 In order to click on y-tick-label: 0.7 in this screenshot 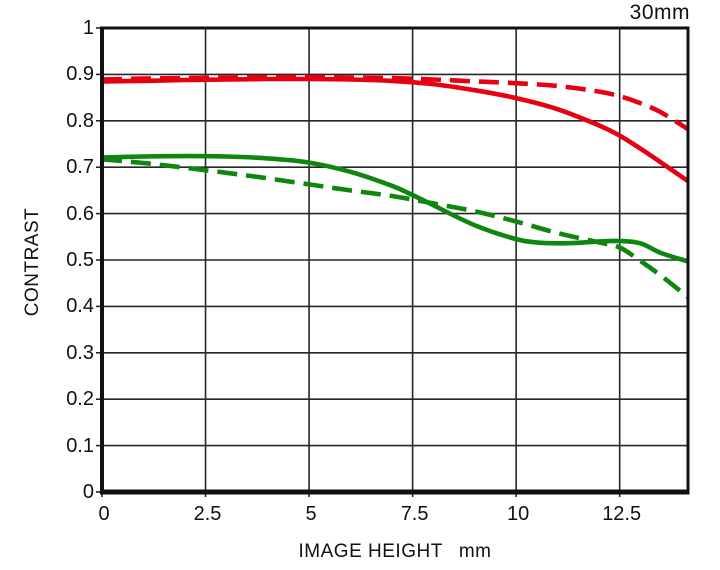, I will do `click(80, 167)`.